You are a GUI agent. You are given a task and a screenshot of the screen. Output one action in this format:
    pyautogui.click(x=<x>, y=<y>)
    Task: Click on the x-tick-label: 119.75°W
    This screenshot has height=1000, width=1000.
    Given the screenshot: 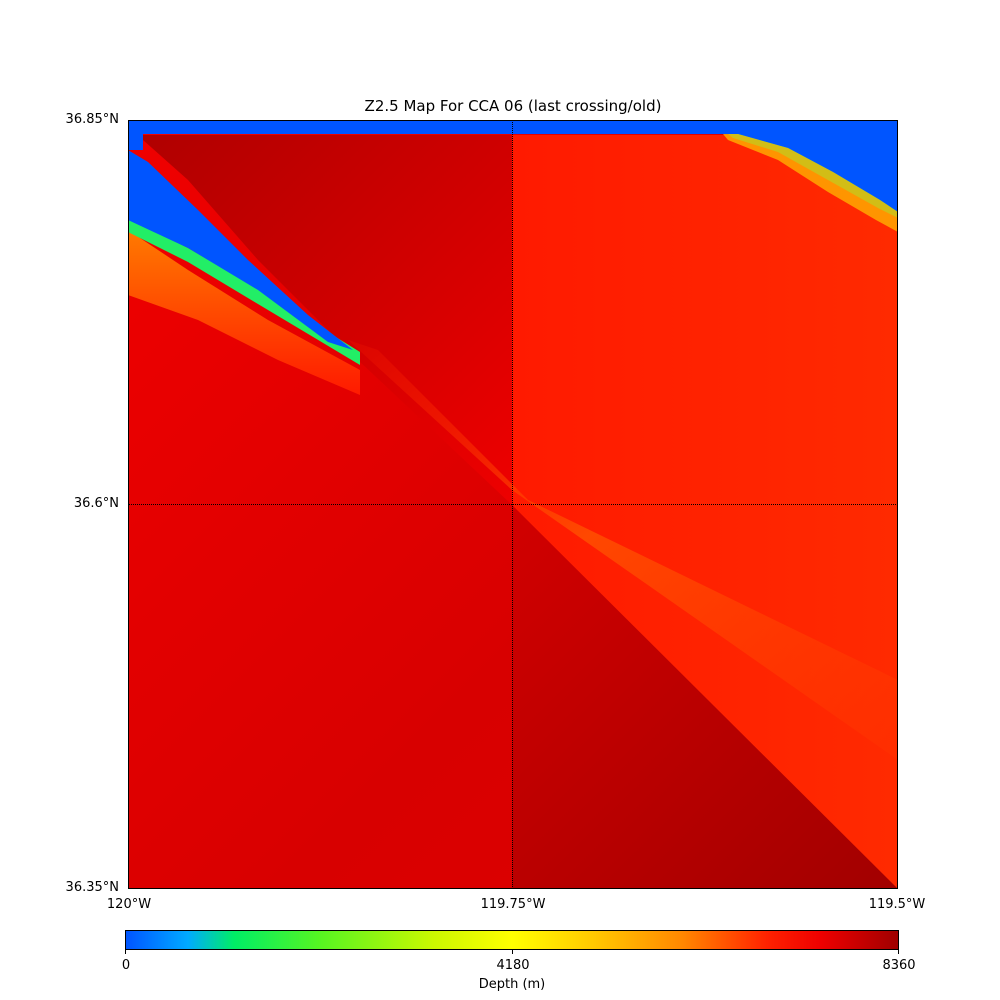 What is the action you would take?
    pyautogui.click(x=513, y=904)
    